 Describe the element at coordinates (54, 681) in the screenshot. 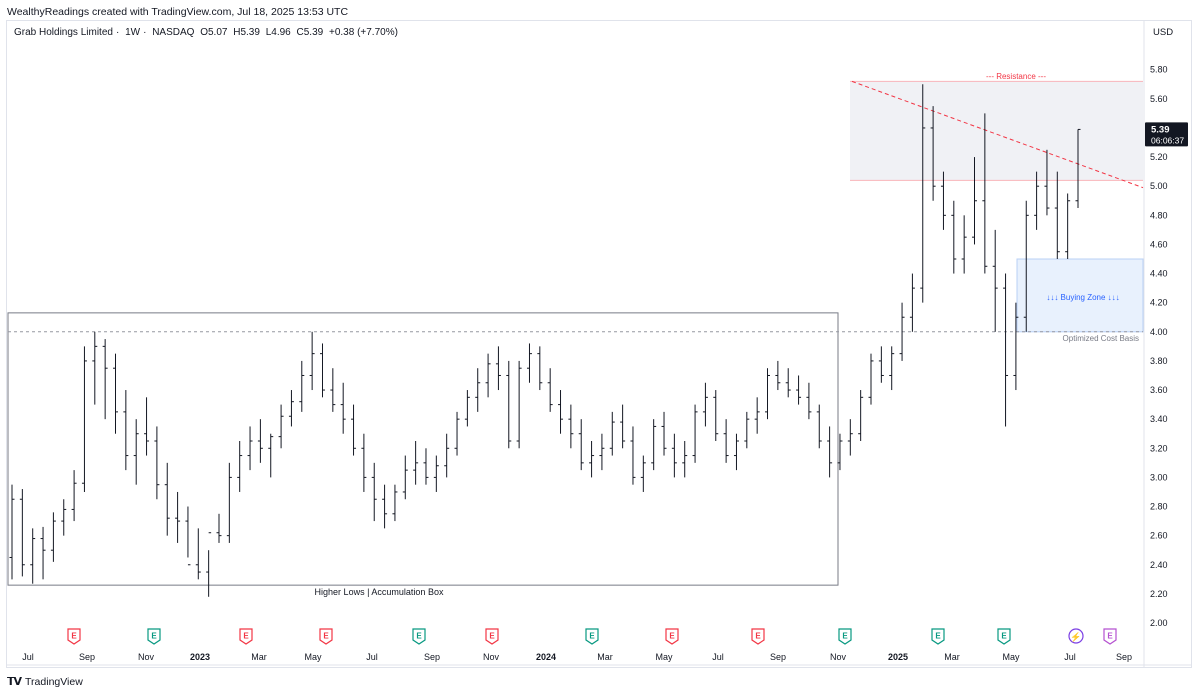

I see `footer-brand-text: TradingView` at that location.